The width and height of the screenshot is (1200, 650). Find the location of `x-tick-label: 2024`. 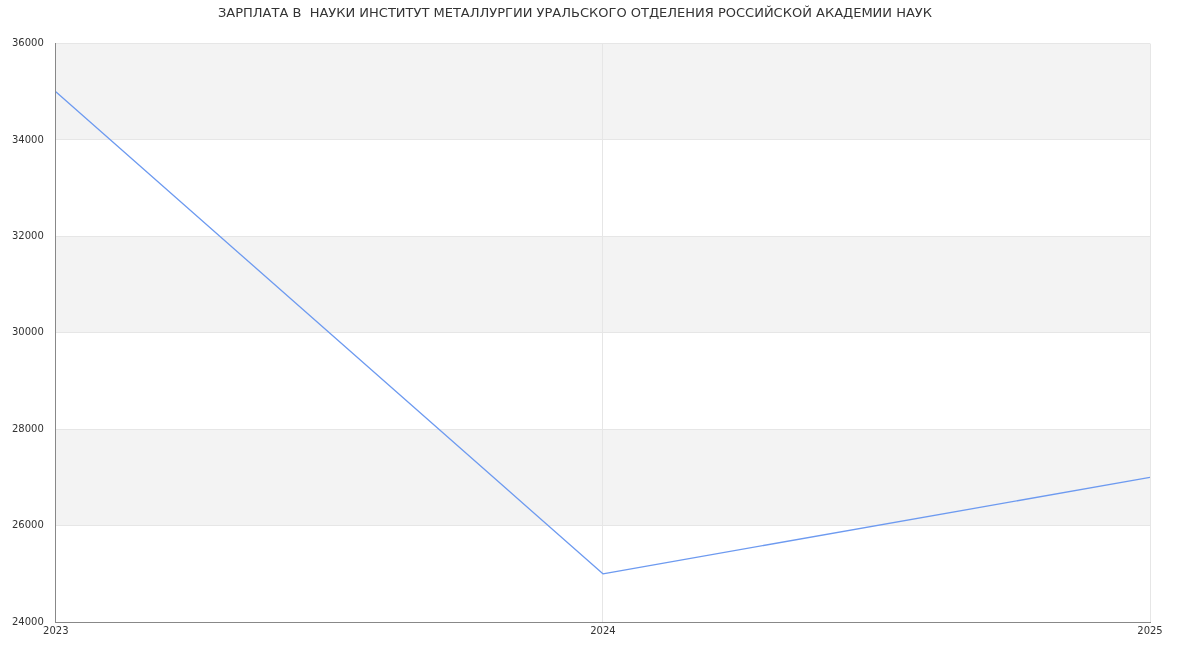

x-tick-label: 2024 is located at coordinates (603, 630).